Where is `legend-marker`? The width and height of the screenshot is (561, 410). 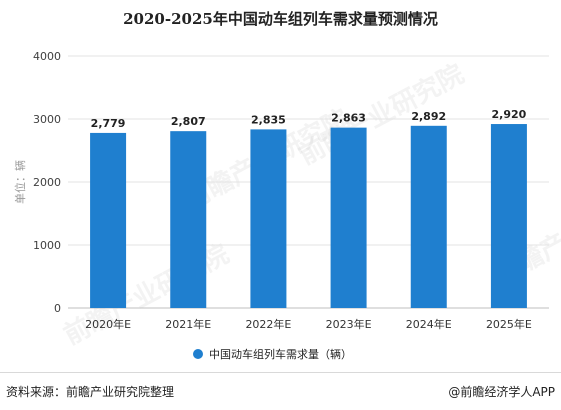
legend-marker is located at coordinates (198, 354).